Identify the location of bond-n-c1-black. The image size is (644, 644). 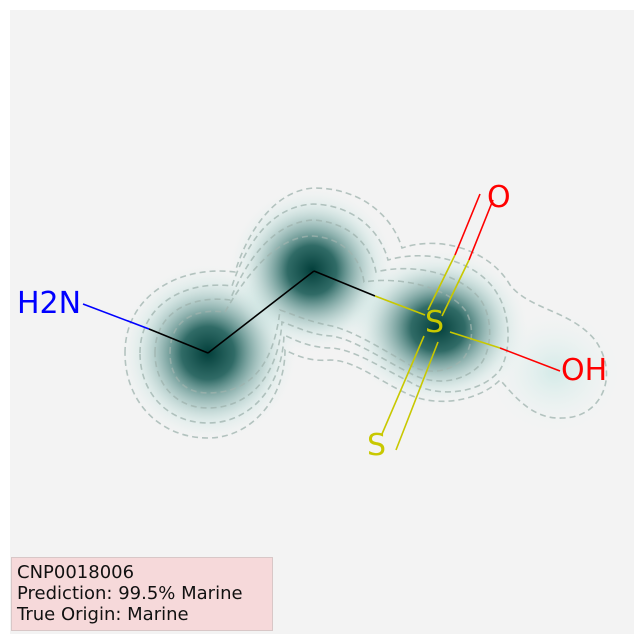
(178, 341).